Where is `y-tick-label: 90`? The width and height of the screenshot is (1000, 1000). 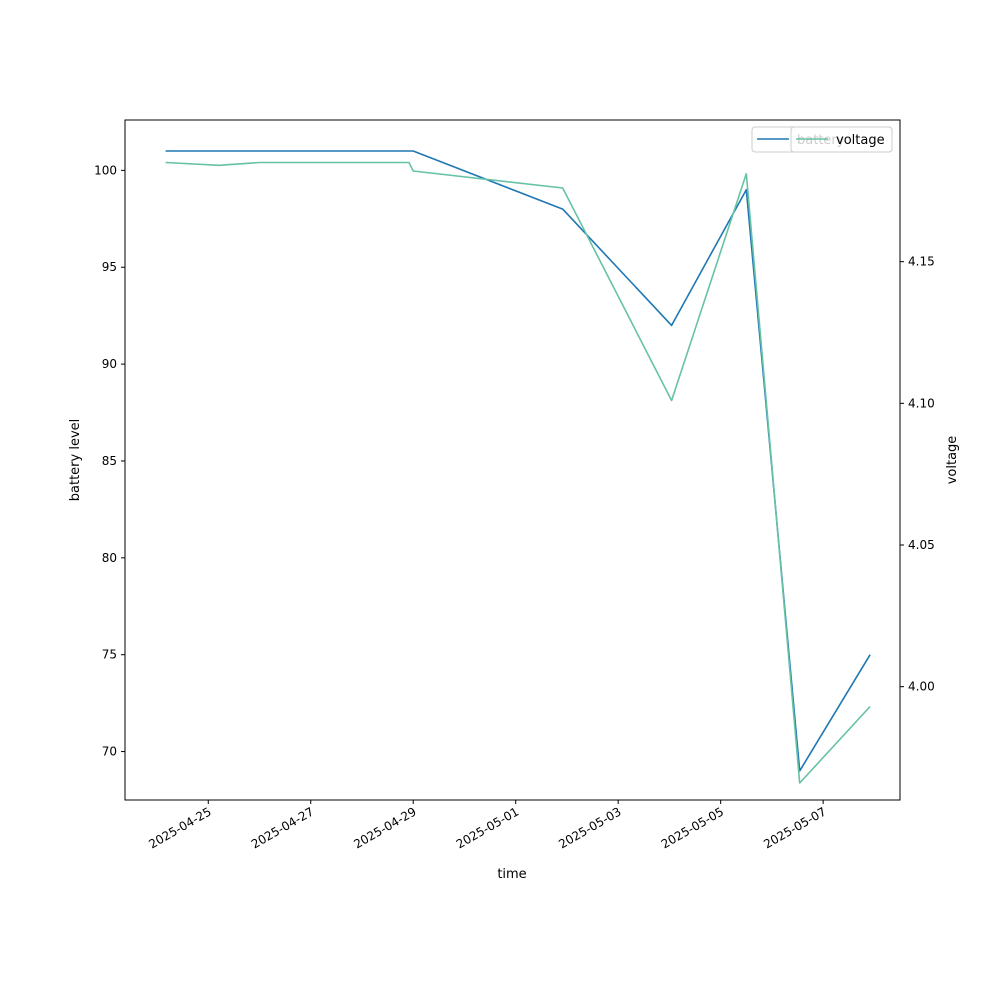
y-tick-label: 90 is located at coordinates (109, 364).